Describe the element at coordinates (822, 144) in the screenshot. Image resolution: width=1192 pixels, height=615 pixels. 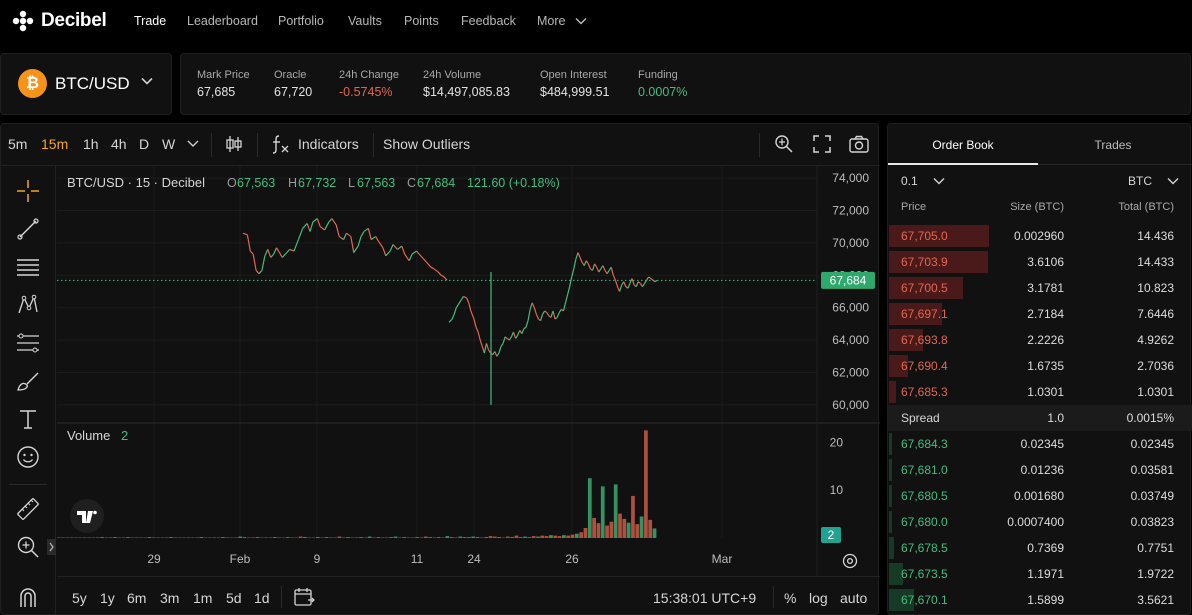
I see `fullscreen-icon` at that location.